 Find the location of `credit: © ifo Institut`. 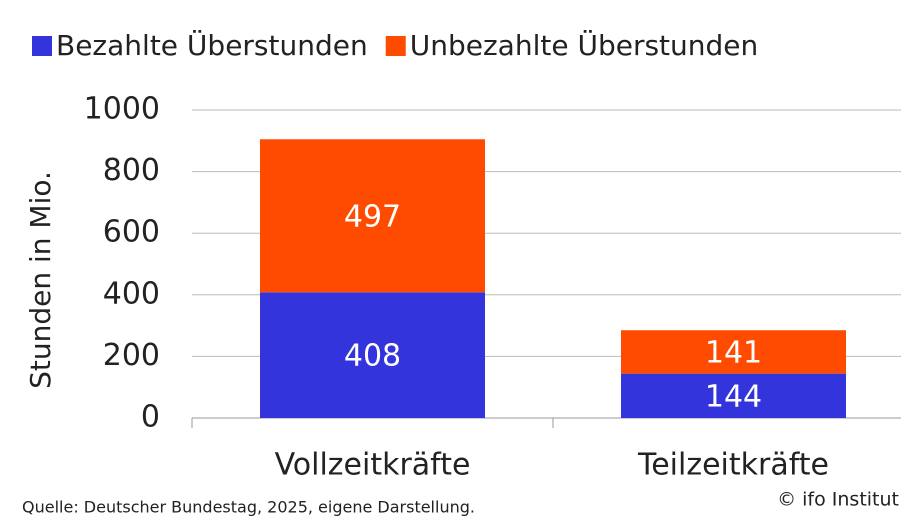

credit: © ifo Institut is located at coordinates (838, 500).